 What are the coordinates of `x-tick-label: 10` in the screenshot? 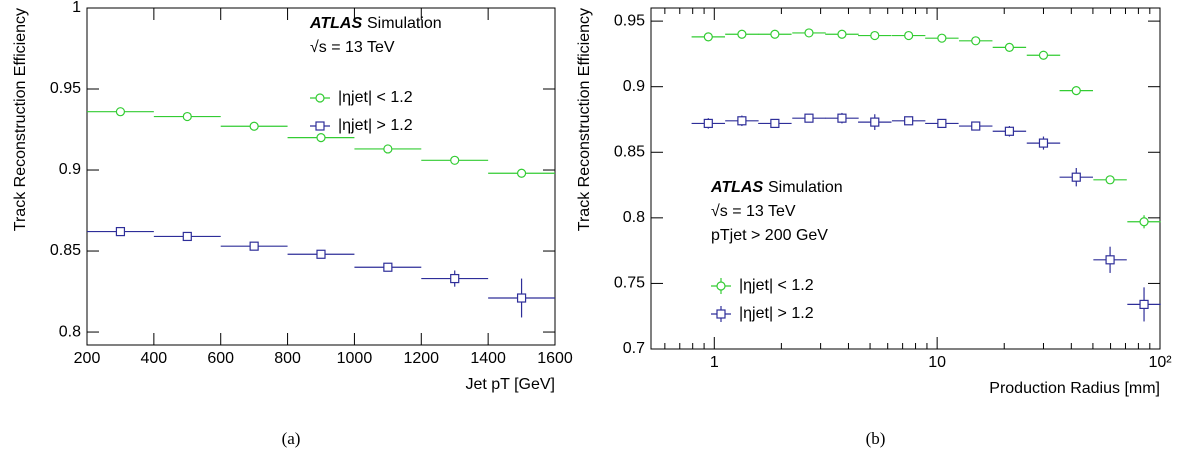 It's located at (937, 362).